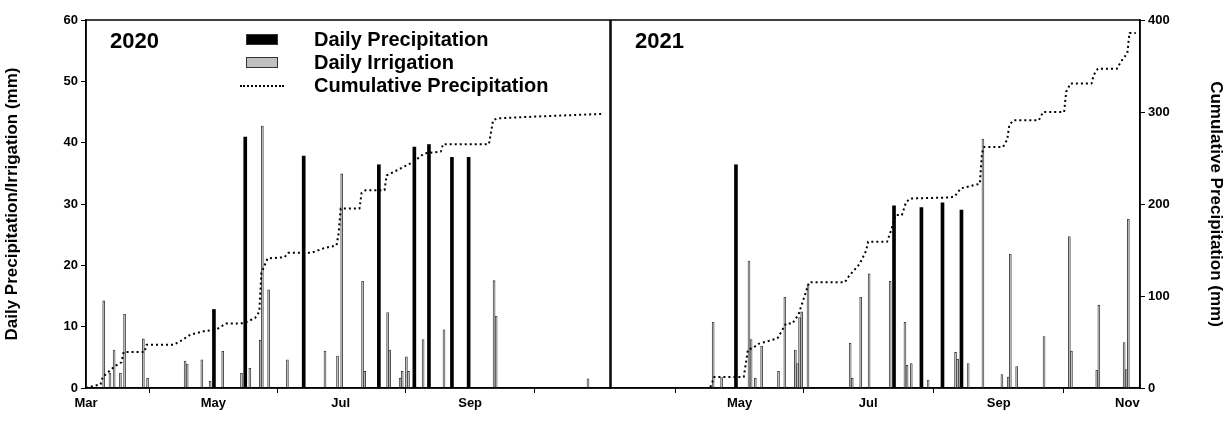  I want to click on legend-label: Daily Irrigation, so click(384, 62).